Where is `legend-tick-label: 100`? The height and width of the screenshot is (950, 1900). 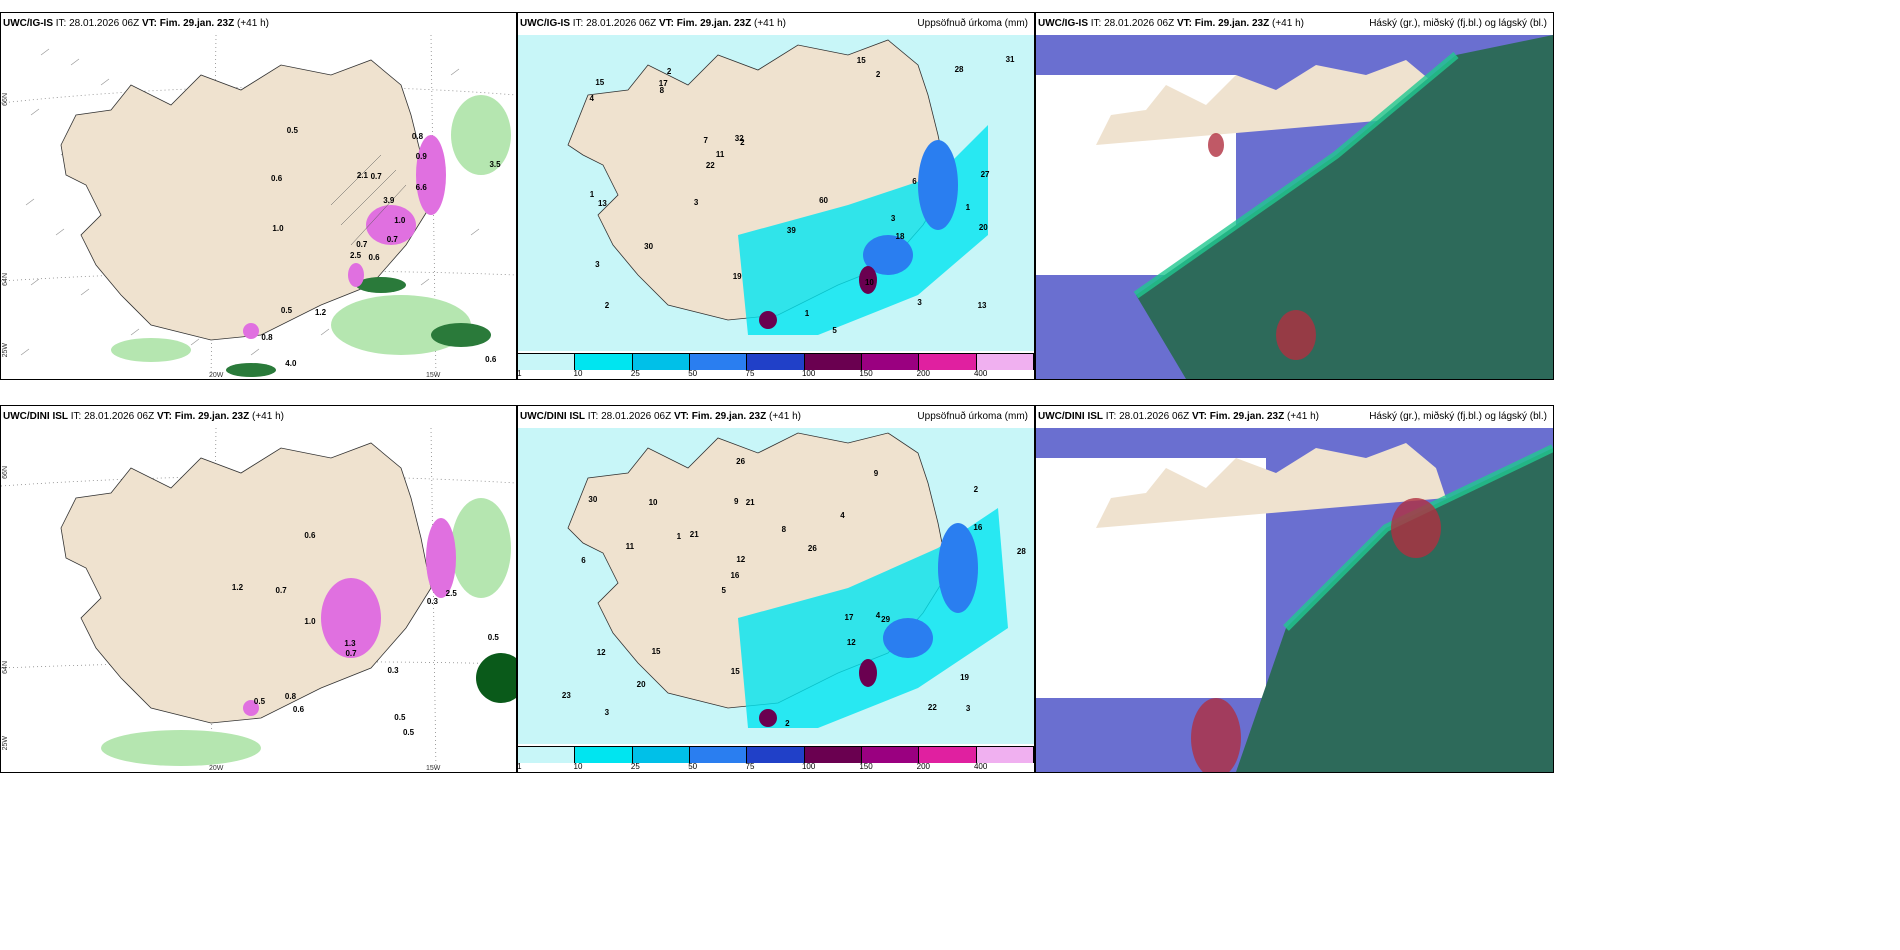 legend-tick-label: 100 is located at coordinates (808, 766).